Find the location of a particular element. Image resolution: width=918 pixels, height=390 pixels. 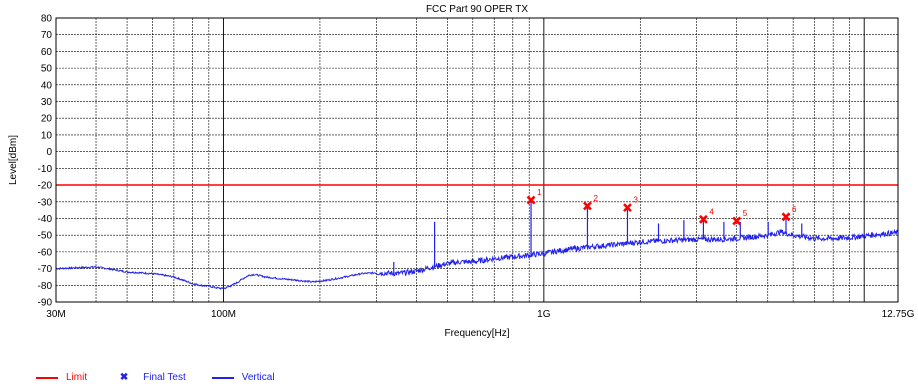

y-tick-label: 10 is located at coordinates (47, 135).